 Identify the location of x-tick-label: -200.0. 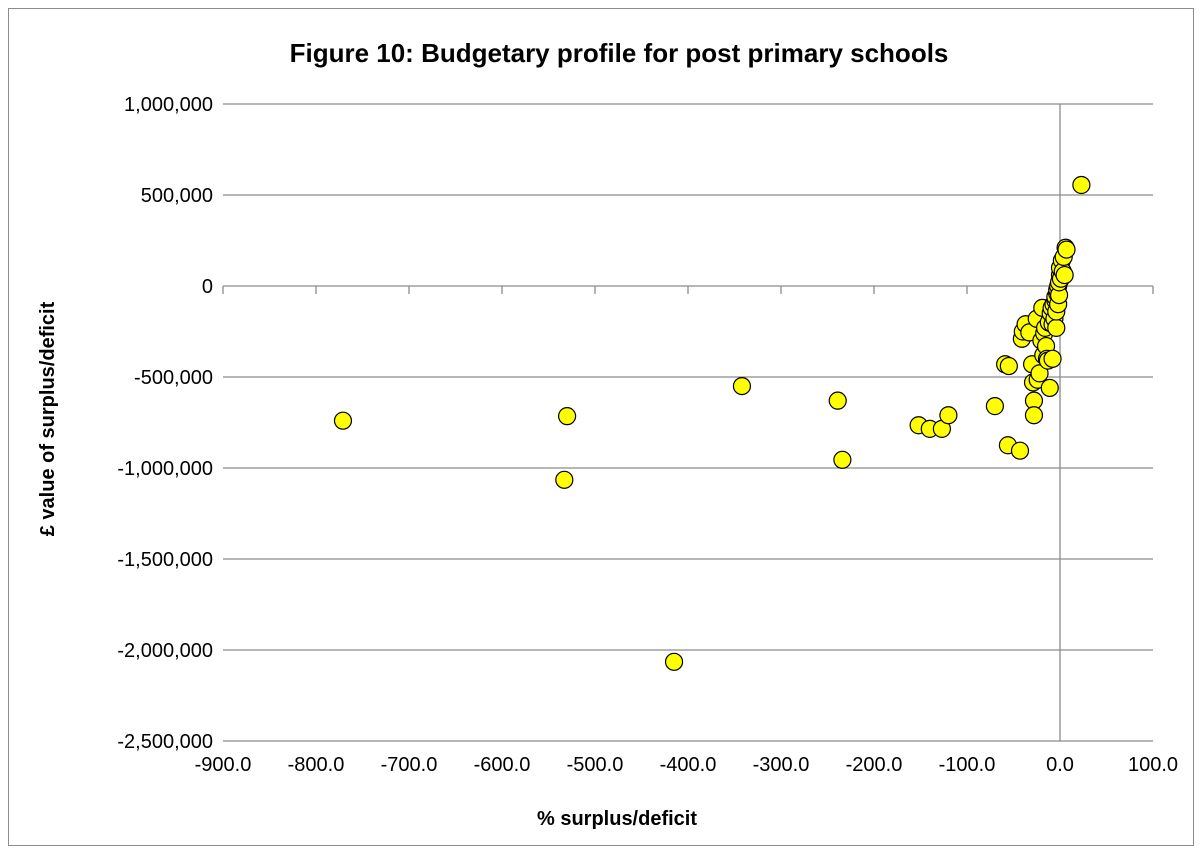
(874, 765).